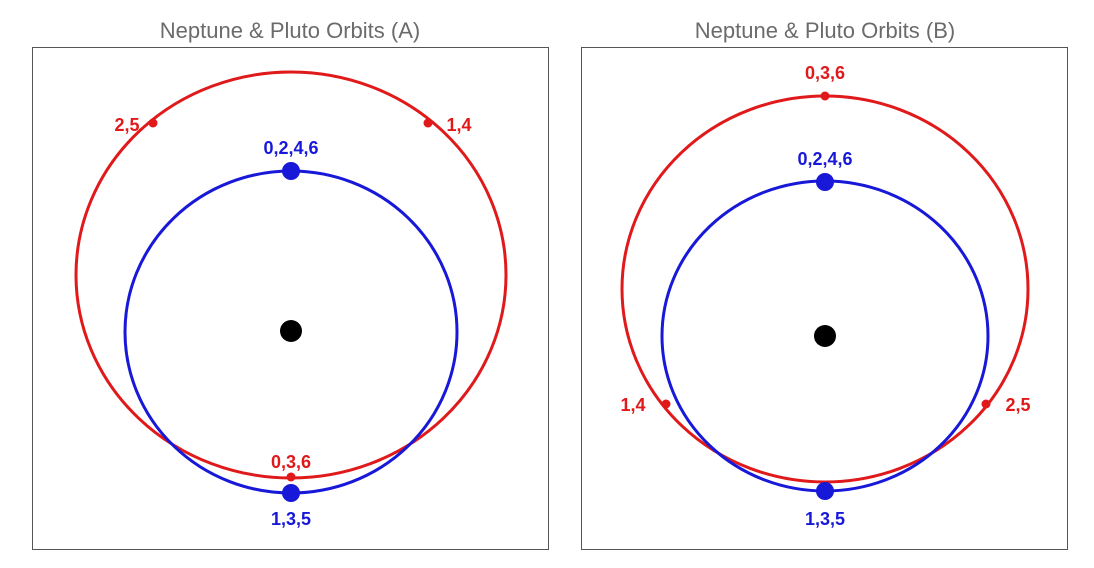 The width and height of the screenshot is (1094, 568). Describe the element at coordinates (290, 30) in the screenshot. I see `panel-title: Neptune & Pluto Orbits (A)` at that location.